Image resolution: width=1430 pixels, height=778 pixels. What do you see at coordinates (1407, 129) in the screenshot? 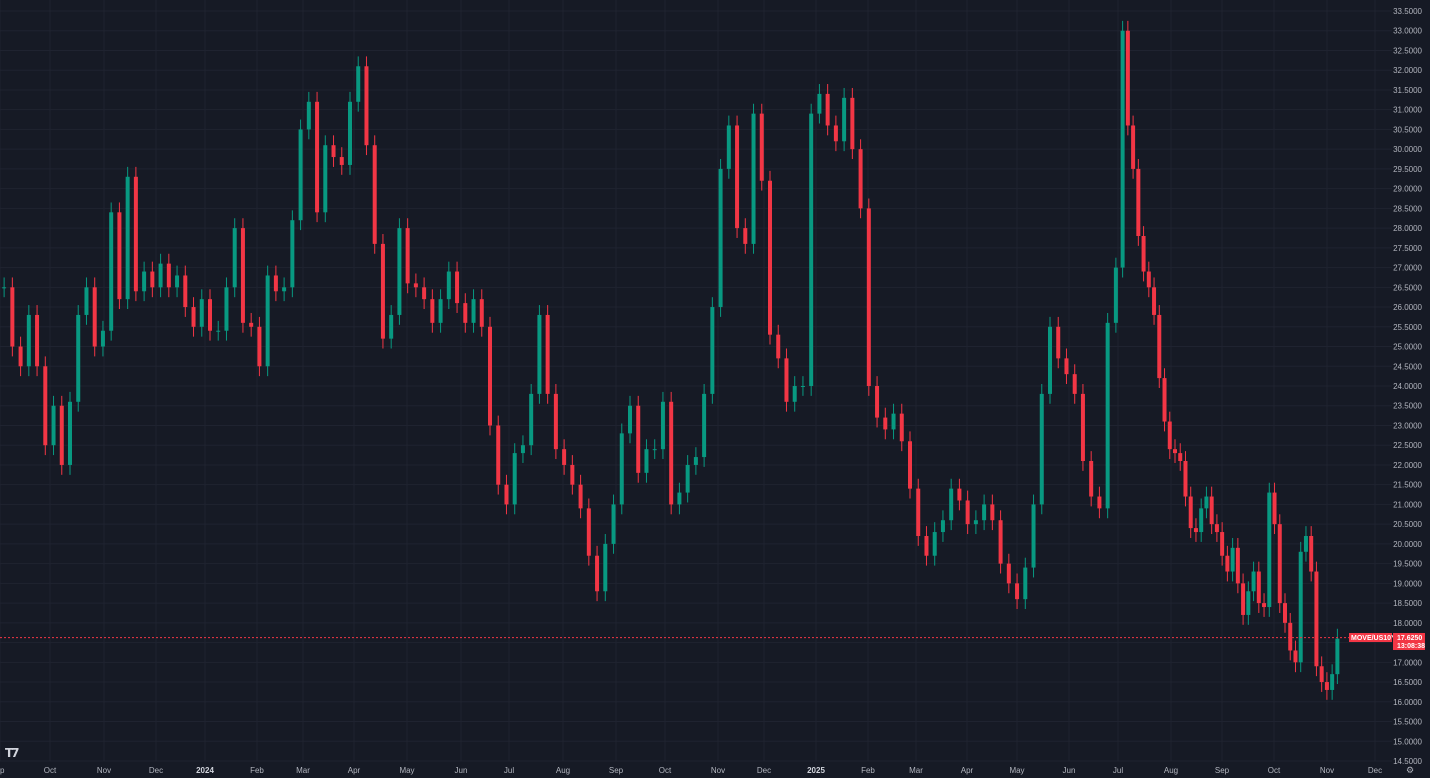
I see `y-tick-label: 30.5000` at bounding box center [1407, 129].